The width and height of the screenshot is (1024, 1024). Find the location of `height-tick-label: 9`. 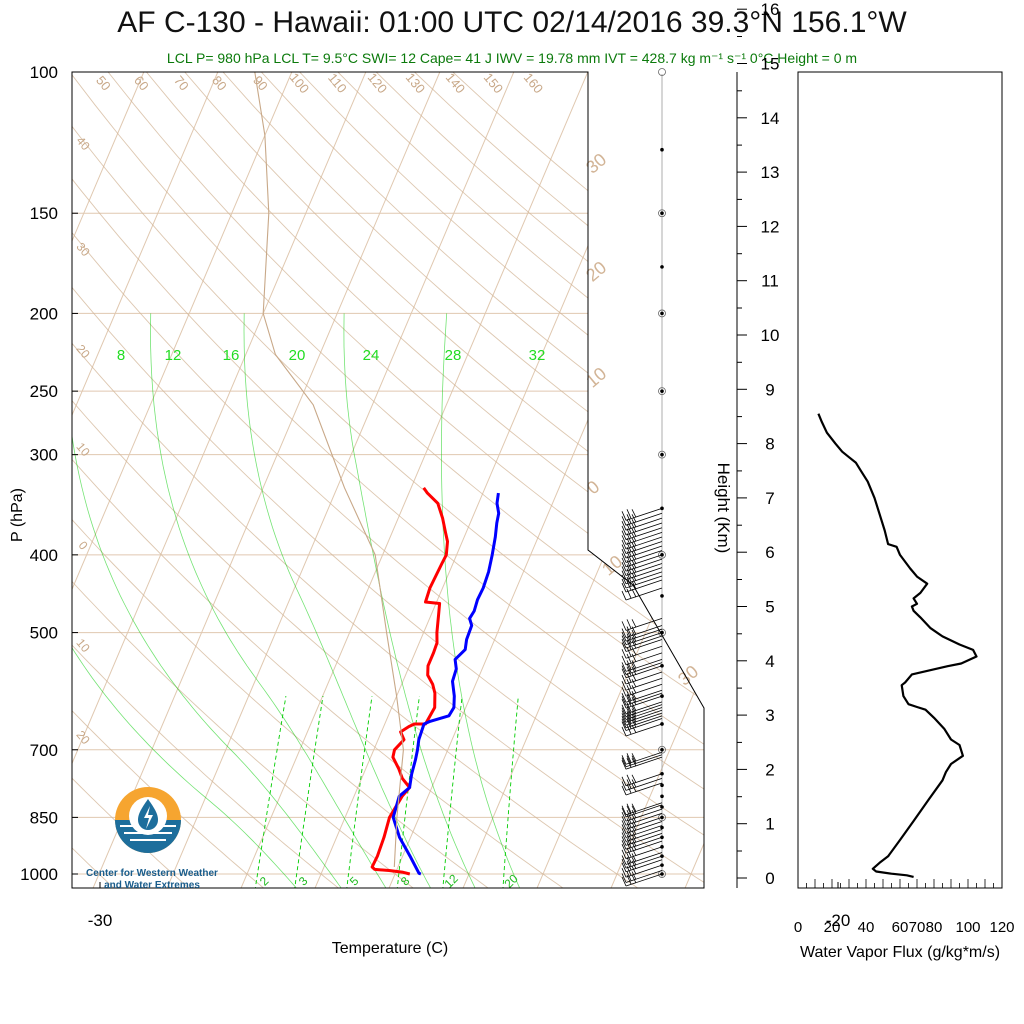

height-tick-label: 9 is located at coordinates (769, 389).